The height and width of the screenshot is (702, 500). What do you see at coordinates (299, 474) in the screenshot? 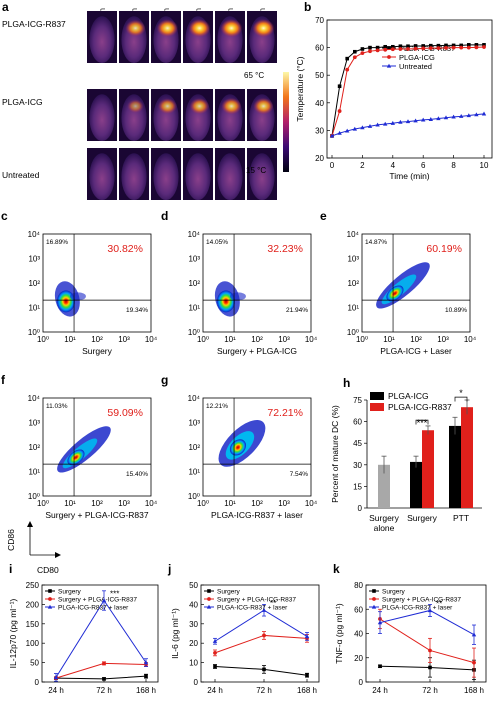
I see `quadrant-lr: 7.54%` at bounding box center [299, 474].